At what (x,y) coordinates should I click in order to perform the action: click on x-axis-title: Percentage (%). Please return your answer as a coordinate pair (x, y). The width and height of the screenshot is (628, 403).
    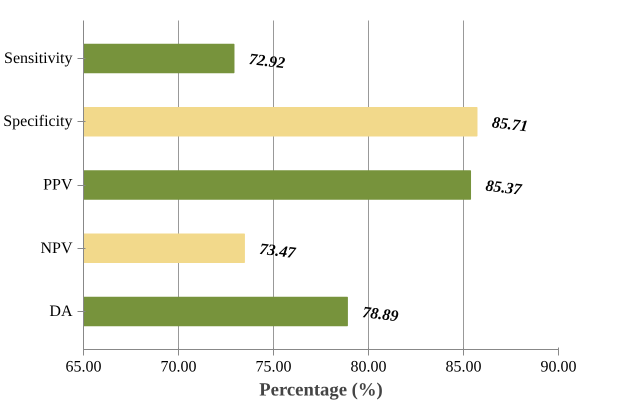
    Looking at the image, I should click on (321, 390).